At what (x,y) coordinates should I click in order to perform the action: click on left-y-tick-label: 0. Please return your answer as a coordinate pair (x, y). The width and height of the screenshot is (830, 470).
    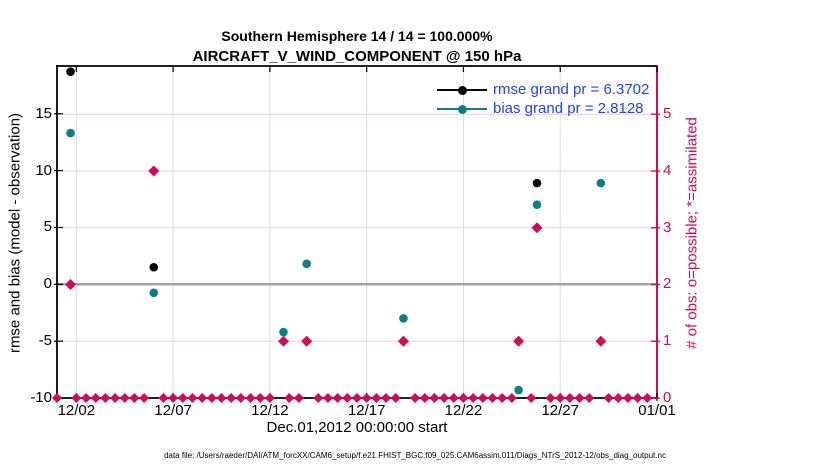
    Looking at the image, I should click on (47, 284).